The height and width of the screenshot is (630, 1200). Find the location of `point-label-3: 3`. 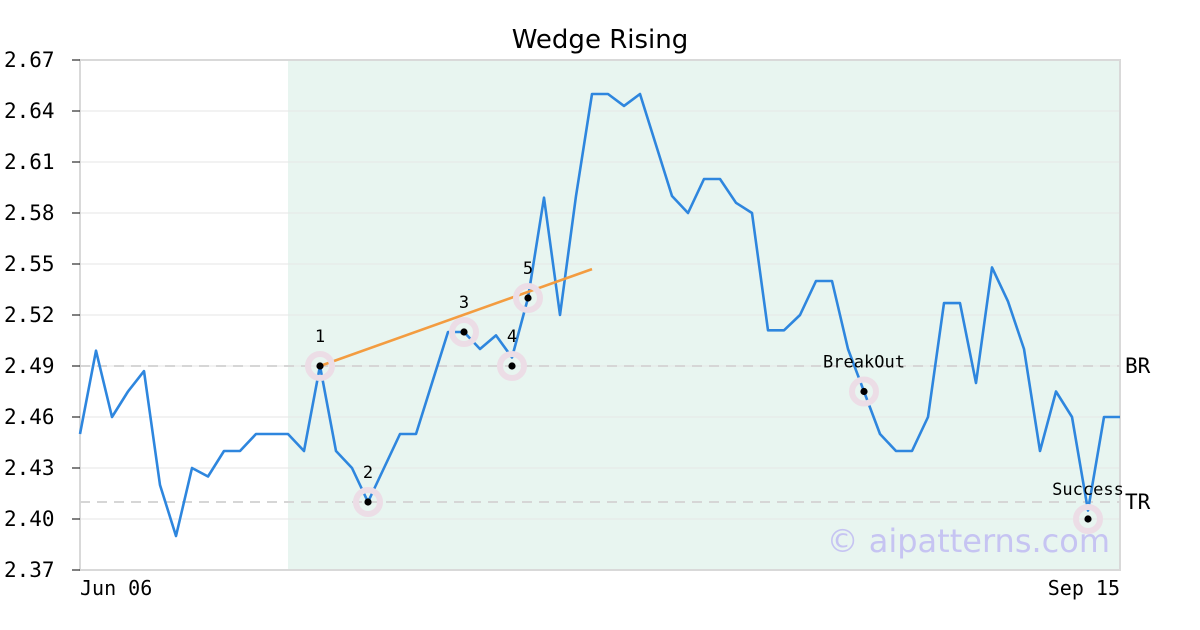

point-label-3: 3 is located at coordinates (464, 303).